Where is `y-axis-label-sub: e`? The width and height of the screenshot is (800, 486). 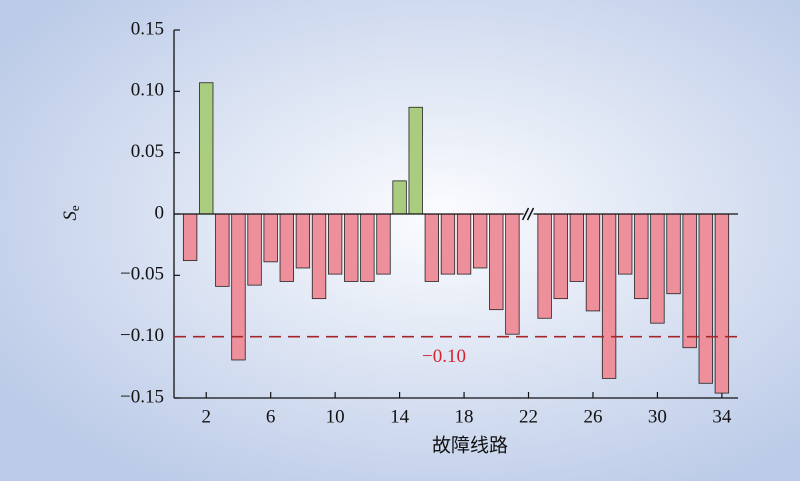
y-axis-label-sub: e is located at coordinates (74, 208).